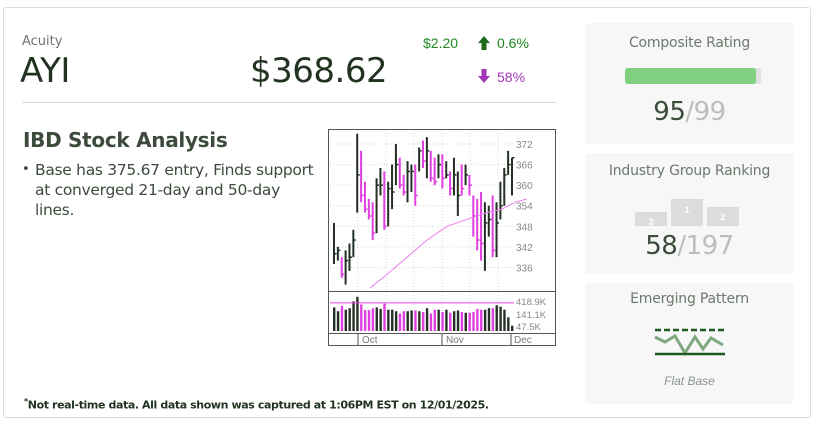  What do you see at coordinates (689, 299) in the screenshot?
I see `emerging-pattern-title: Emerging Pattern` at bounding box center [689, 299].